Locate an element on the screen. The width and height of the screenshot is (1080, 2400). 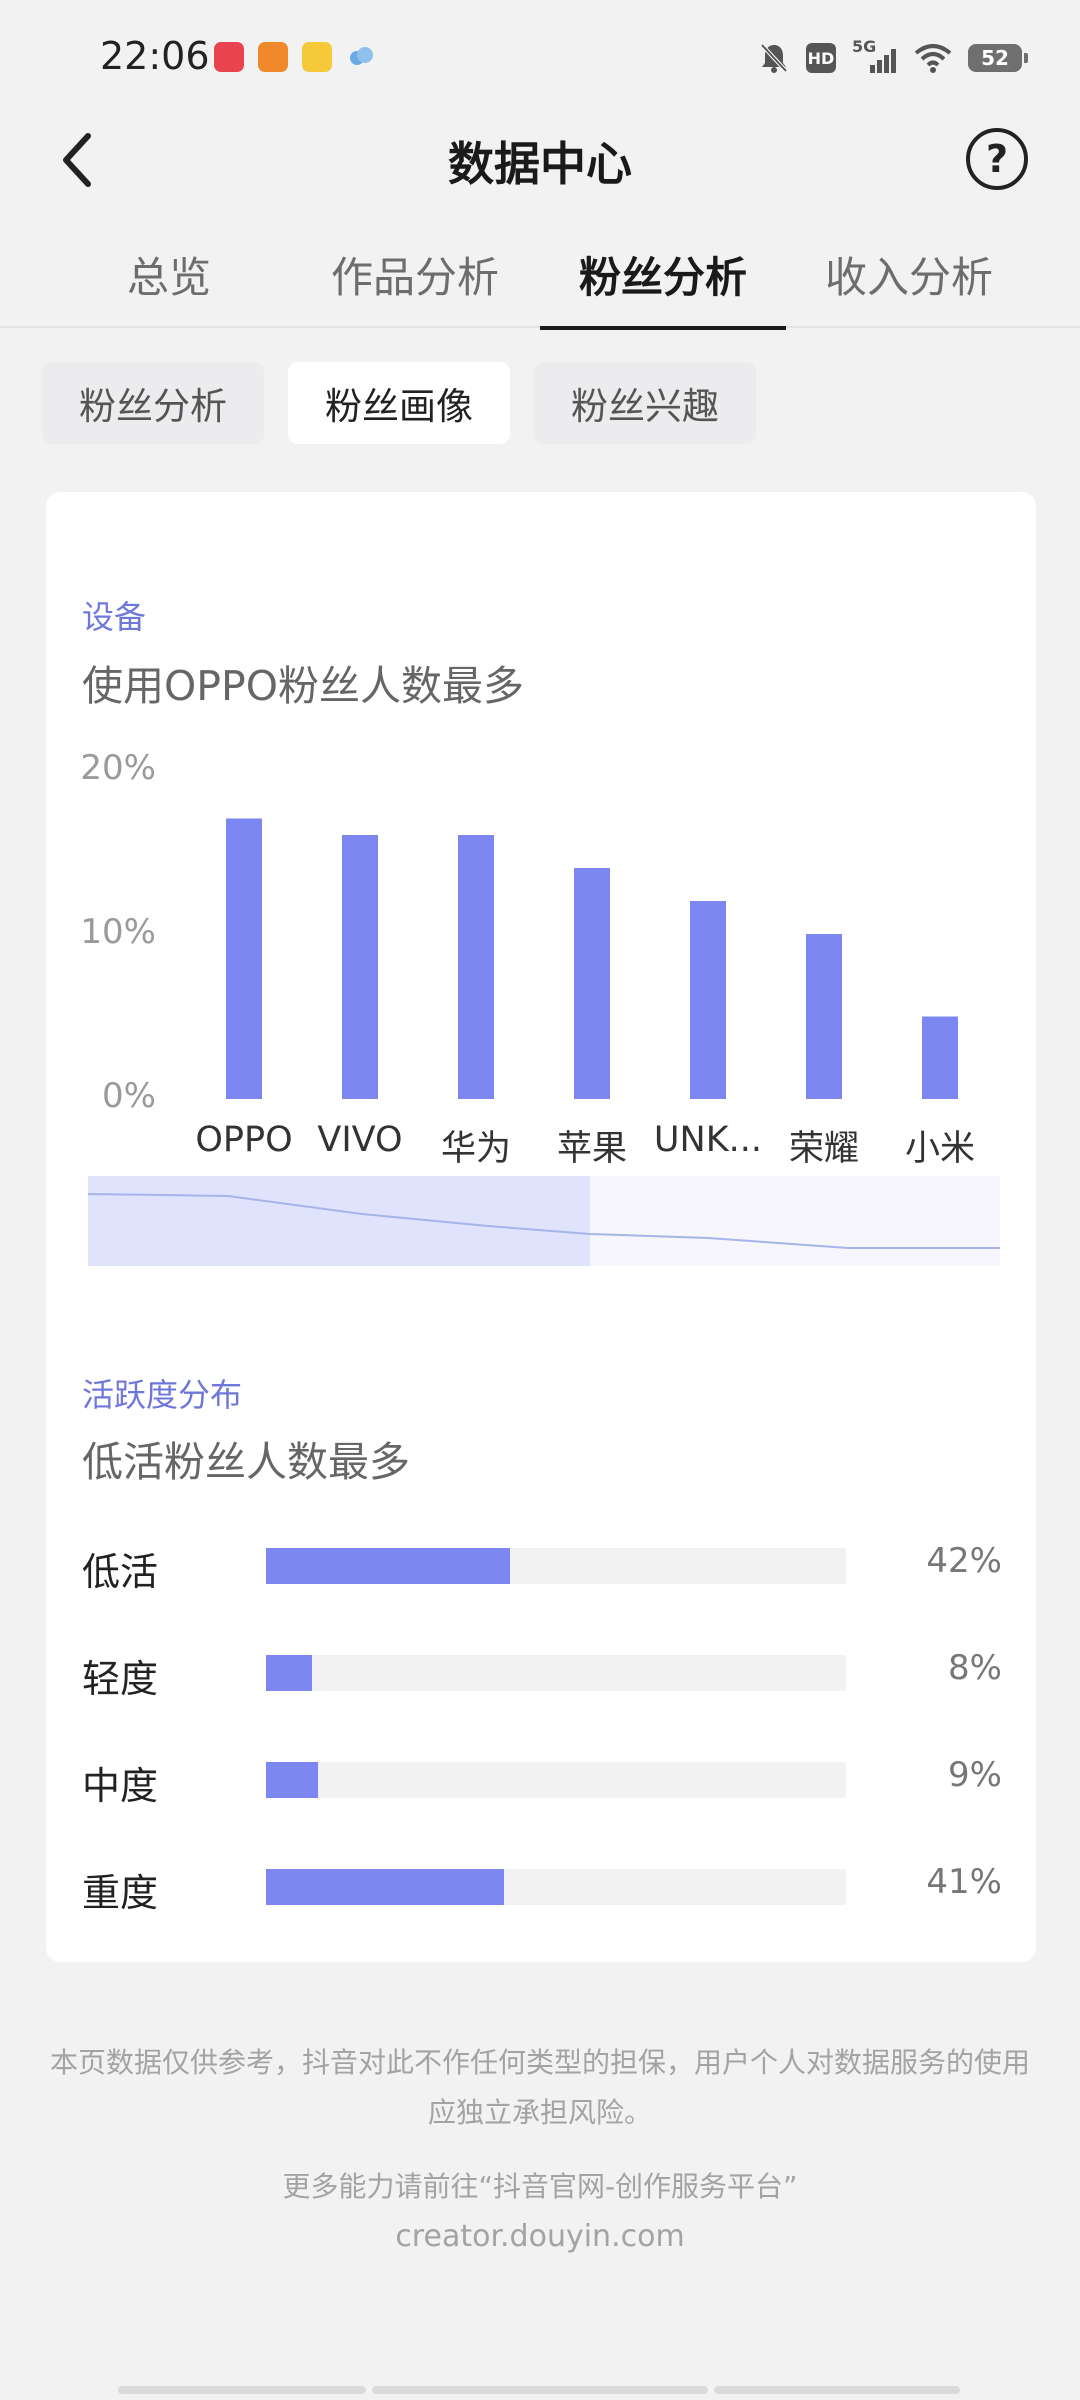
page-title: 数据中心 is located at coordinates (540, 164).